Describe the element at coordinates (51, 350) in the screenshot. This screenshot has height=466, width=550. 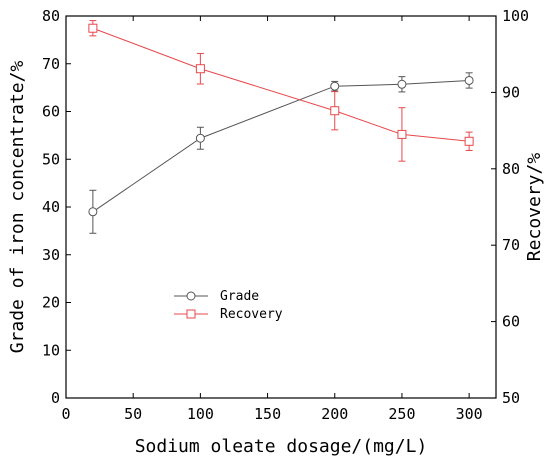
I see `left-y-tick-label: 10` at that location.